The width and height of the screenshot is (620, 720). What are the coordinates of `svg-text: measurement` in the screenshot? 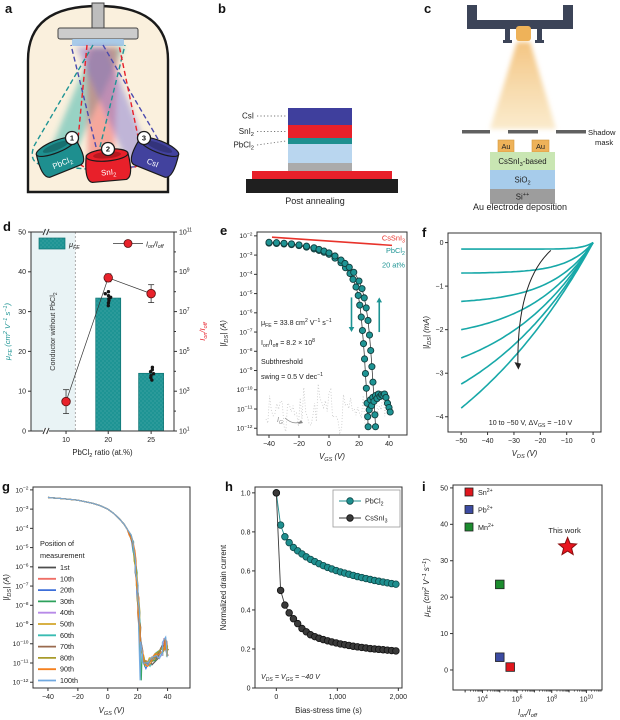 It's located at (62, 555).